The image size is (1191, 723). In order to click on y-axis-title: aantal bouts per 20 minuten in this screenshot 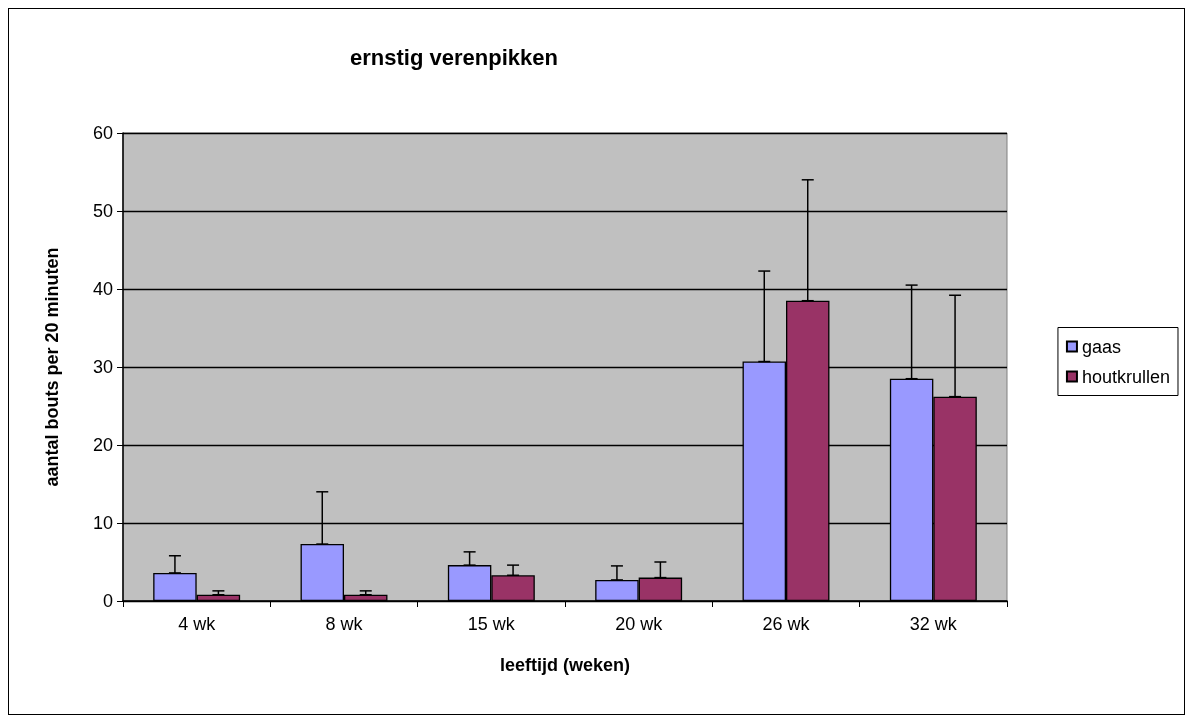, I will do `click(52, 367)`.